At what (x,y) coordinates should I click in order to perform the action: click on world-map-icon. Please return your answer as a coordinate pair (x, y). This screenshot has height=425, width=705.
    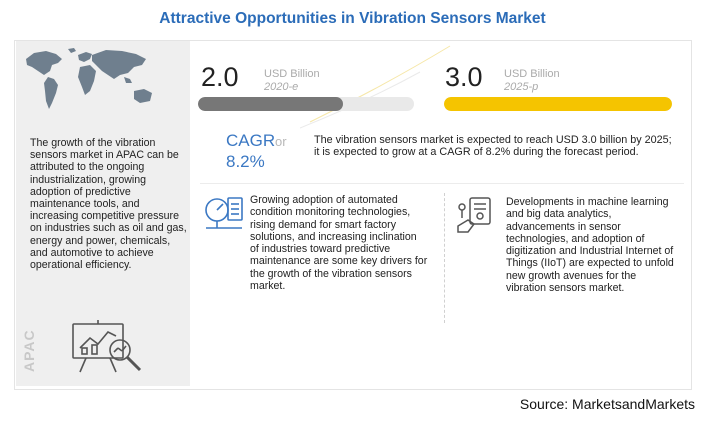
    Looking at the image, I should click on (89, 78).